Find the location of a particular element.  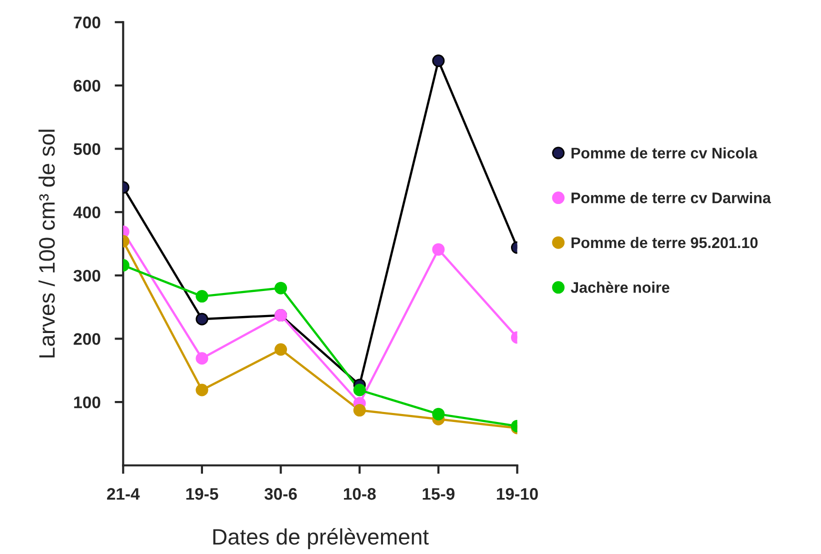

y-axis-title: Larves / 100 cm³ de sol is located at coordinates (46, 244).